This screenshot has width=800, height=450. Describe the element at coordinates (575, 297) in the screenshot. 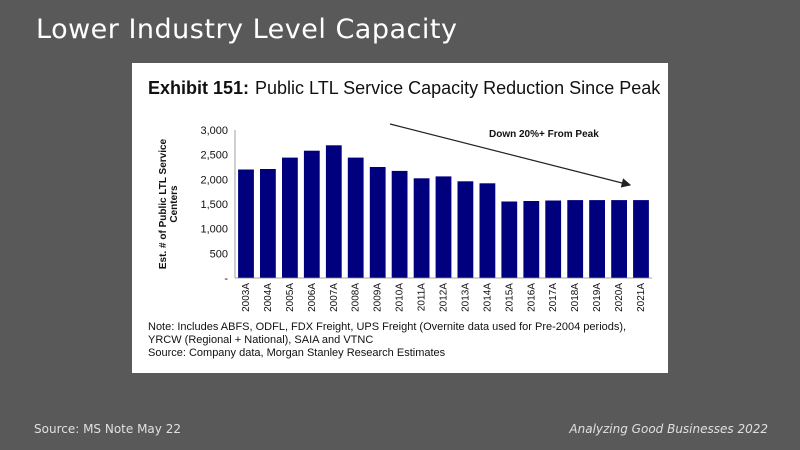

I see `x-tick-label: 2018A` at that location.